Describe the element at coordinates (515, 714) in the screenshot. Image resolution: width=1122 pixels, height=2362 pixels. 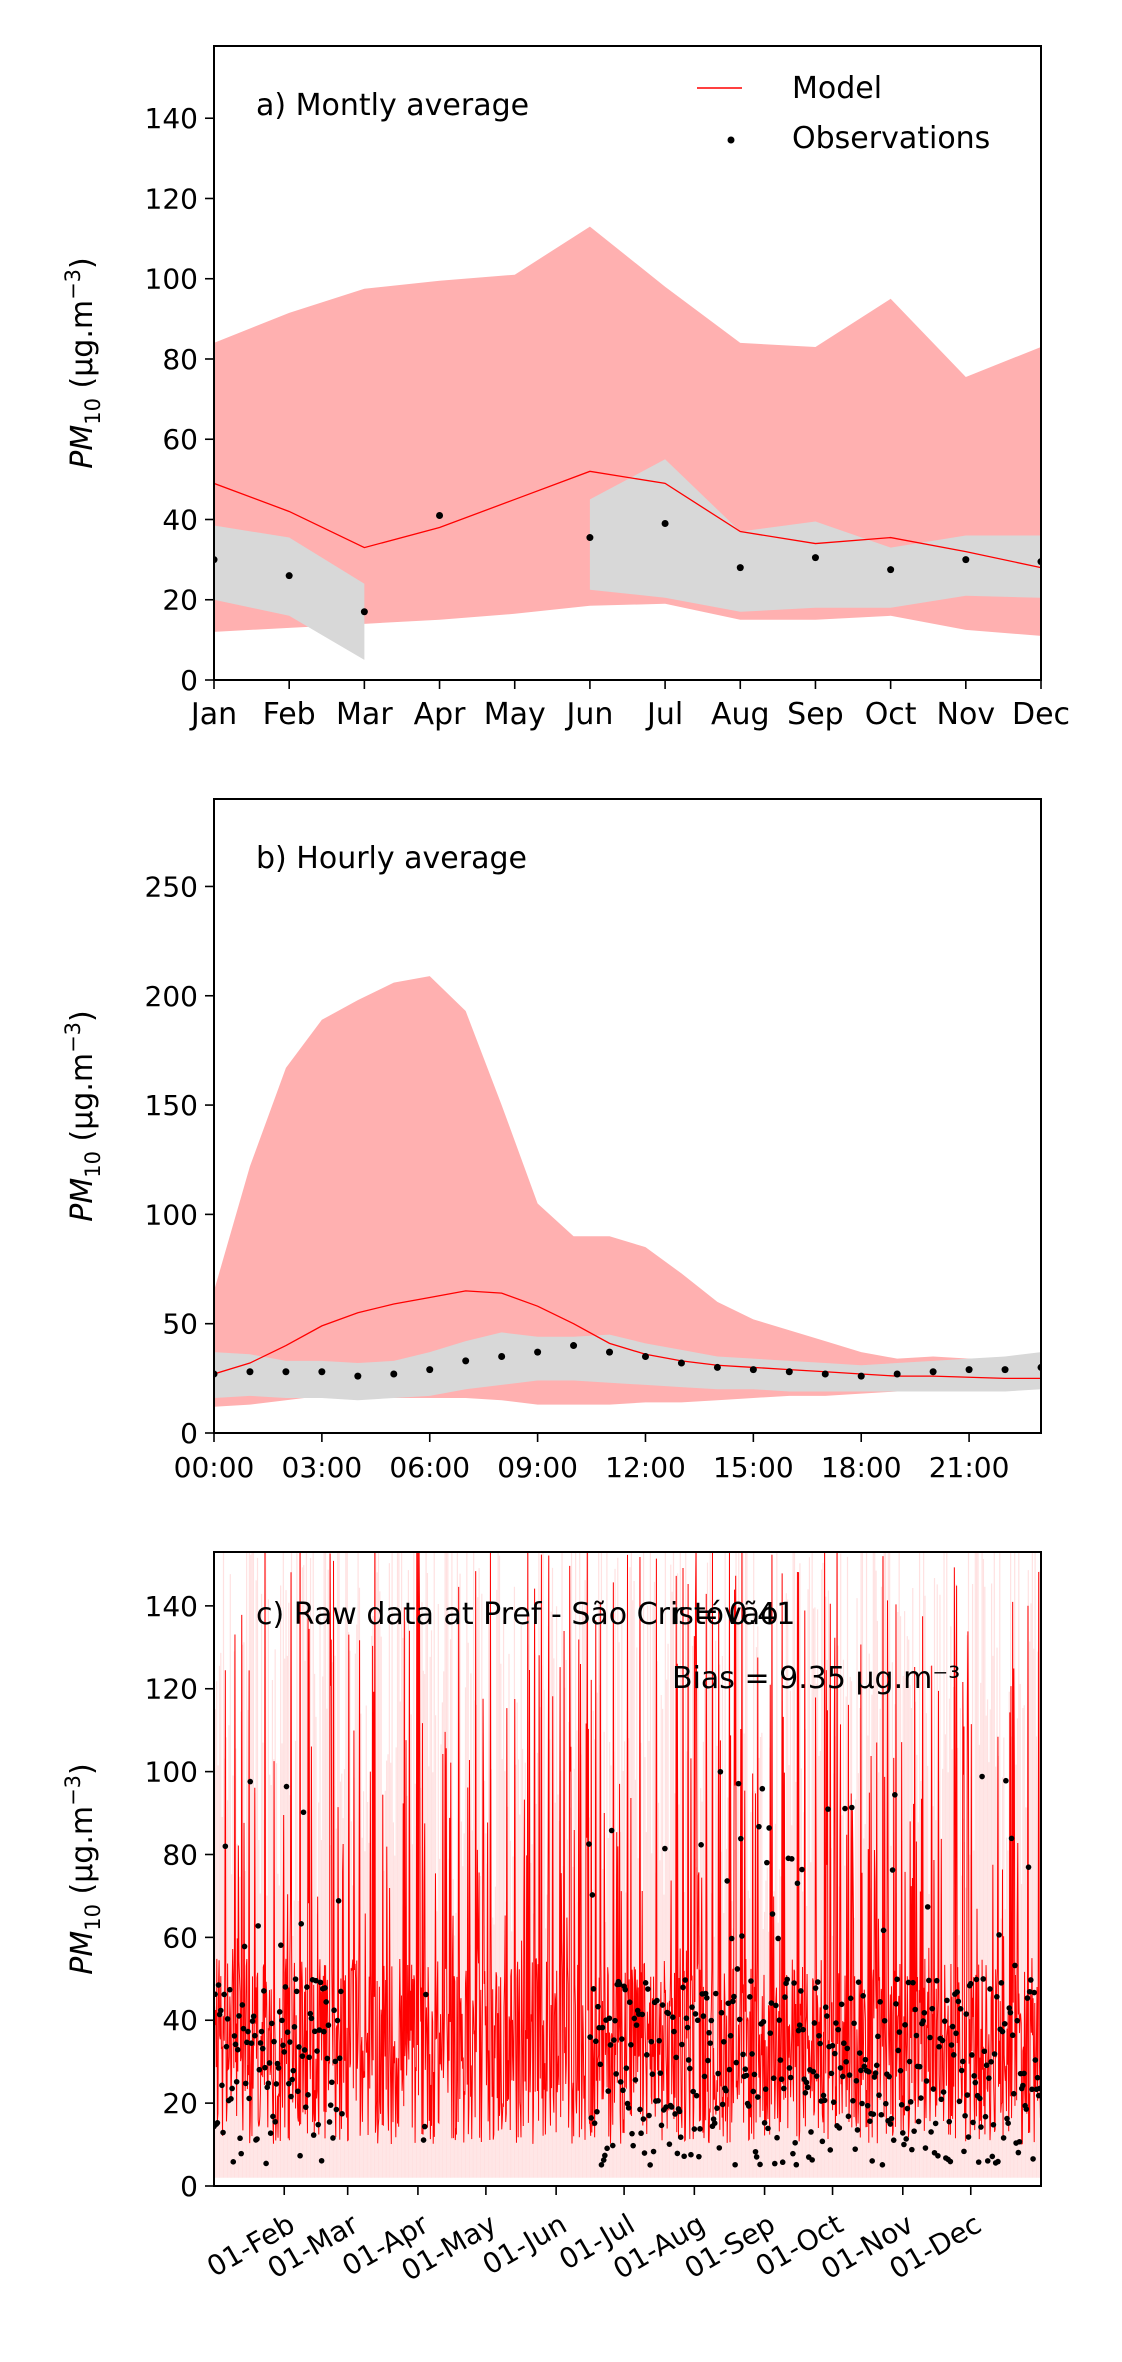
I see `panel-a-x-tick-label: May` at that location.